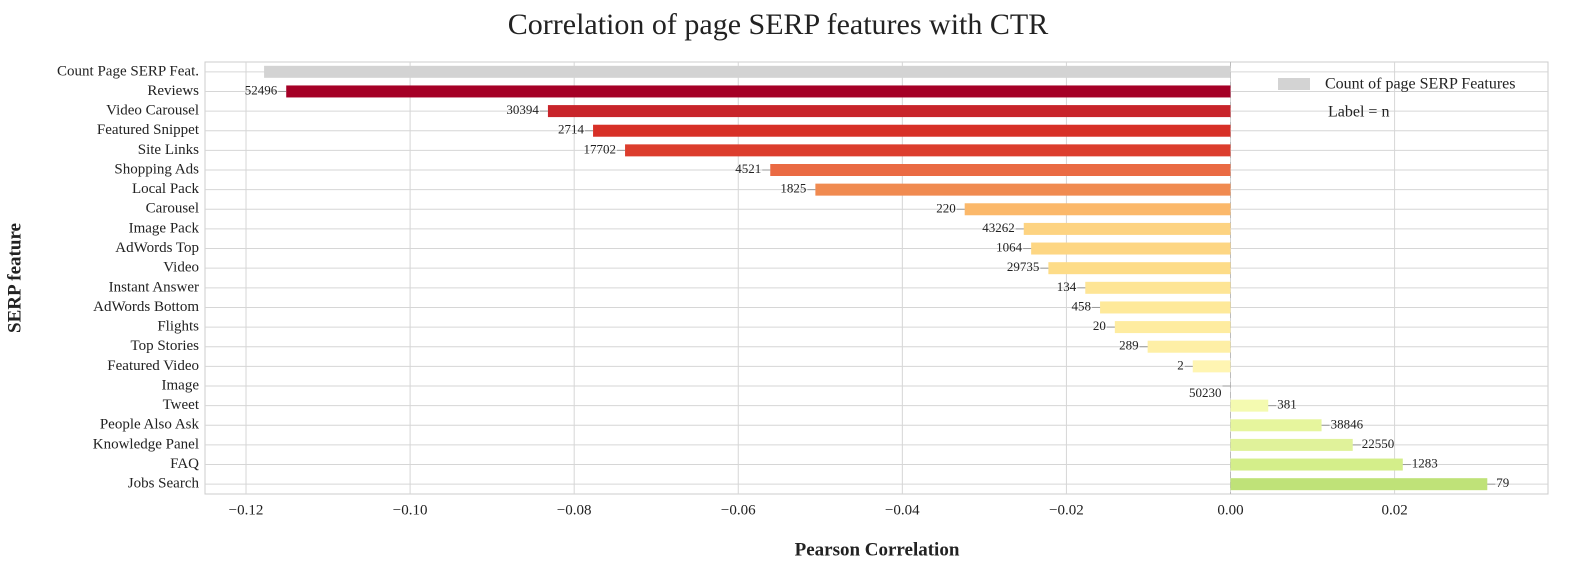  Describe the element at coordinates (1502, 482) in the screenshot. I see `data-label: 79` at that location.